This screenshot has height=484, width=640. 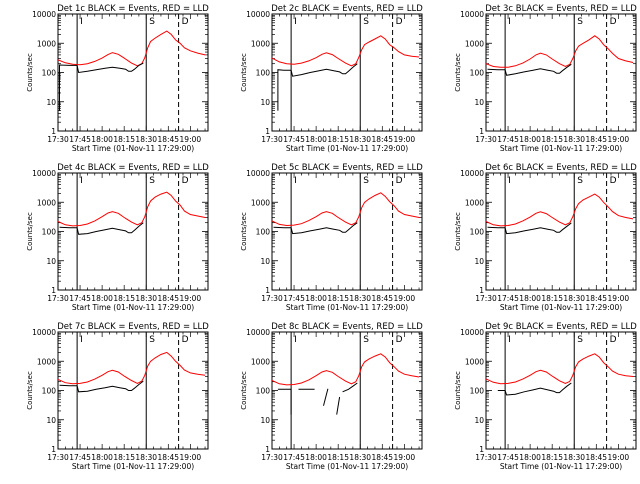 I want to click on panel-title: Det 7c BLACK = Events, RED = LLD, so click(x=133, y=327).